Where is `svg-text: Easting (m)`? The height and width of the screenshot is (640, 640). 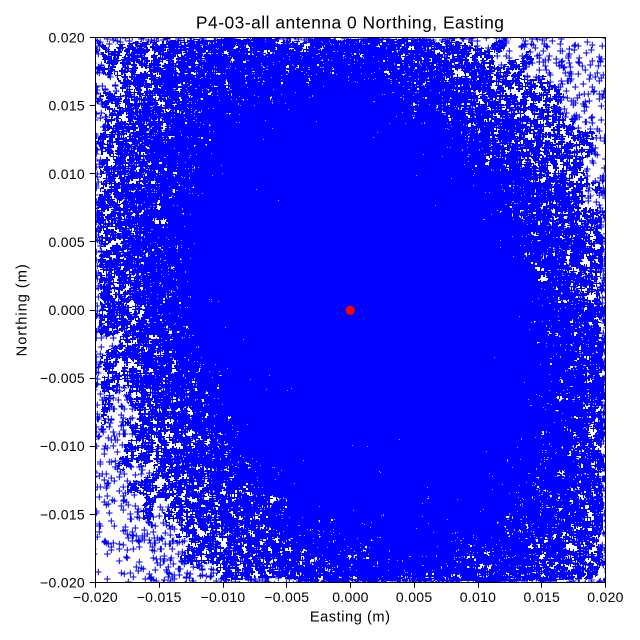 svg-text: Easting (m) is located at coordinates (350, 617).